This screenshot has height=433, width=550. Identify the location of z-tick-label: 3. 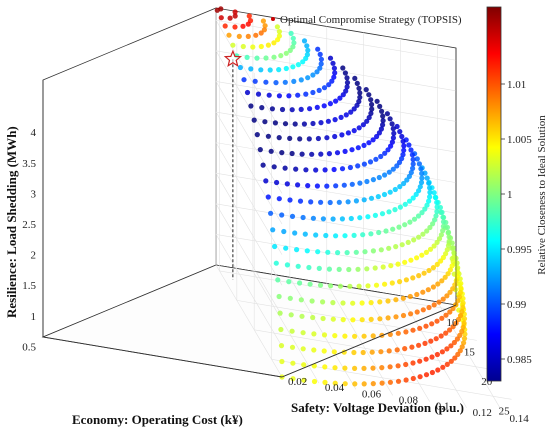
(34, 194).